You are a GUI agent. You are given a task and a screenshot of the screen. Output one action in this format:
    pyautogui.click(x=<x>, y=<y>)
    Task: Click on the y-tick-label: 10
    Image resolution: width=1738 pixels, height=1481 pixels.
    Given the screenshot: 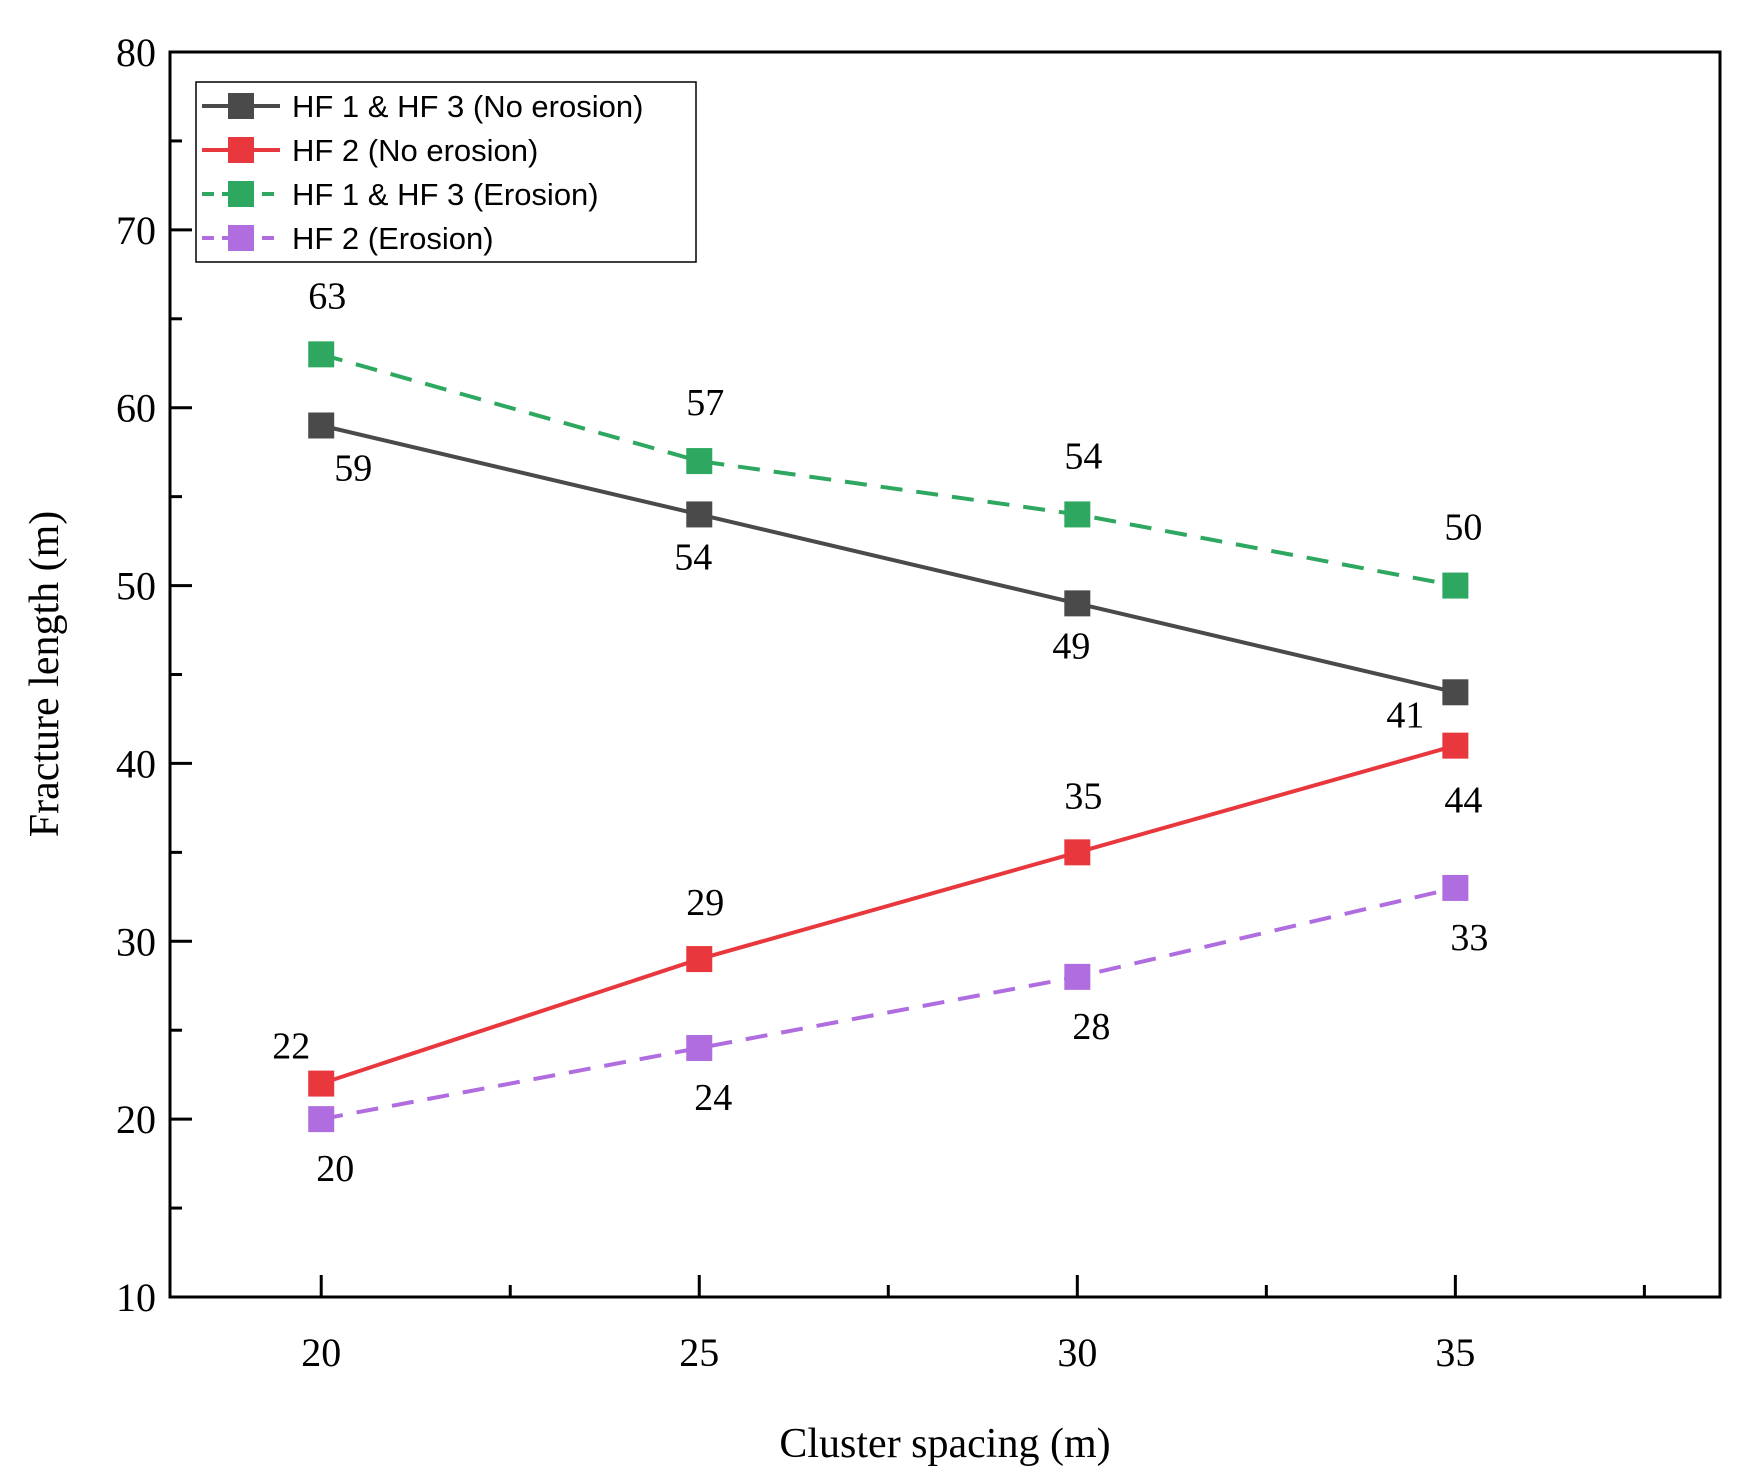 What is the action you would take?
    pyautogui.click(x=136, y=1297)
    